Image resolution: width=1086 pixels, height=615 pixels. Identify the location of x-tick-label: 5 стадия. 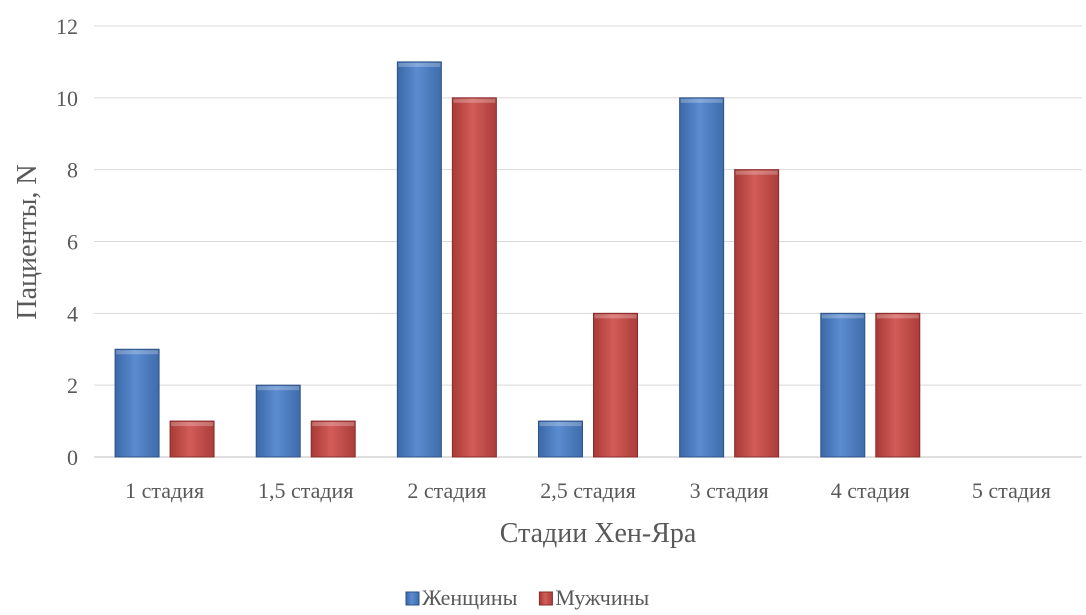
(1011, 490).